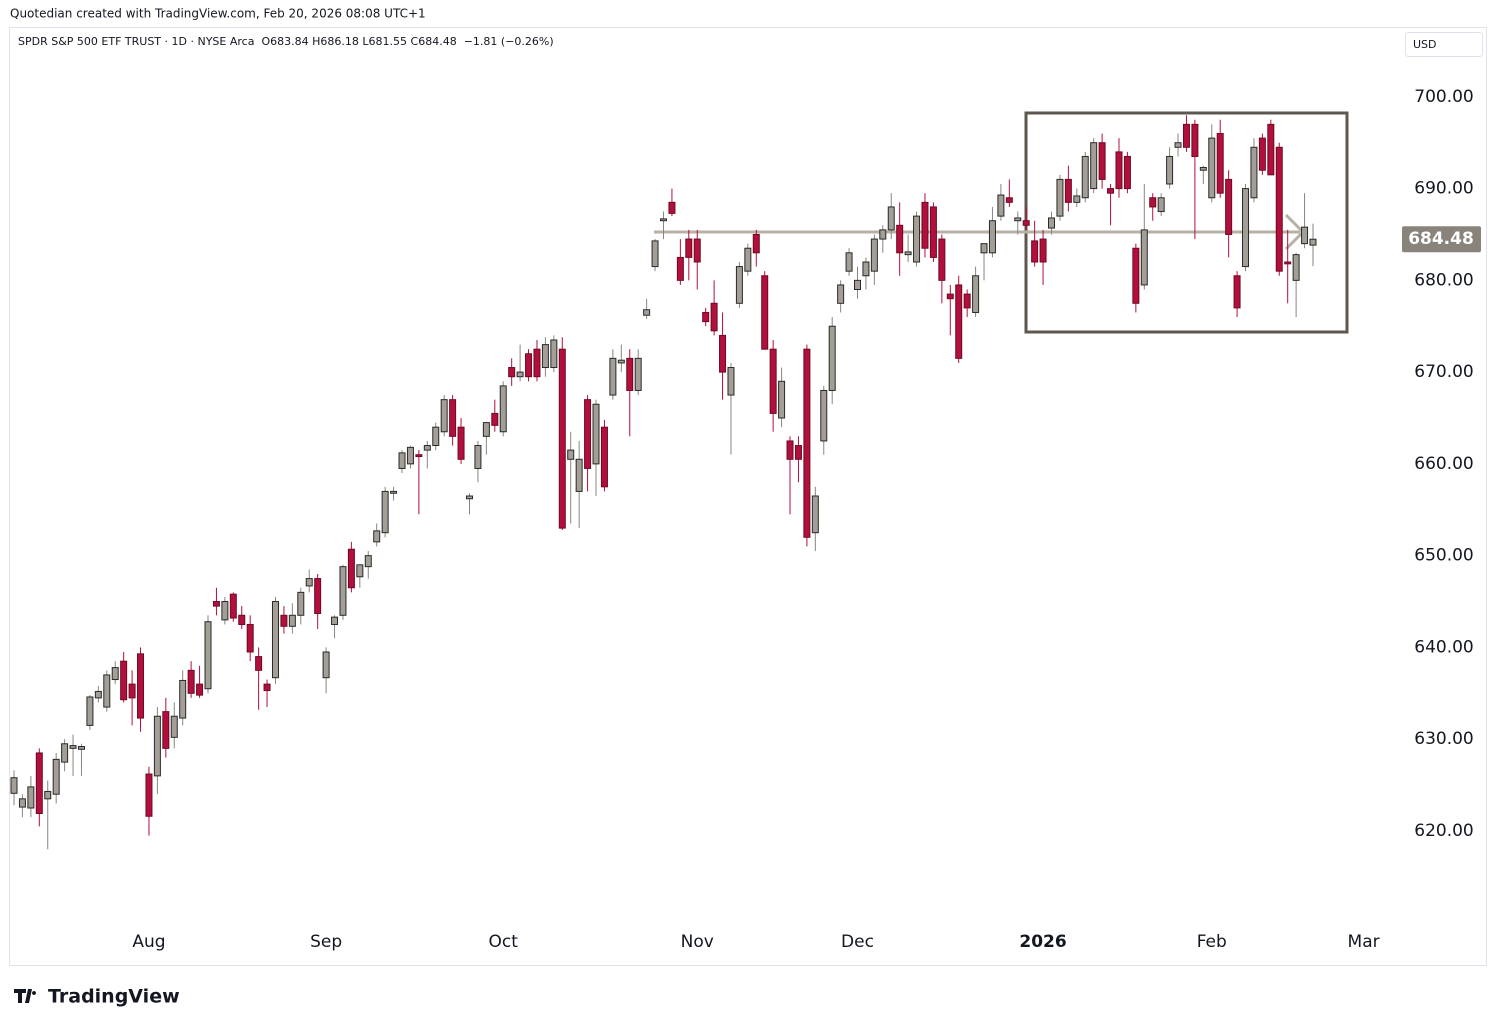  I want to click on y-tick-label: 660.00, so click(1443, 464).